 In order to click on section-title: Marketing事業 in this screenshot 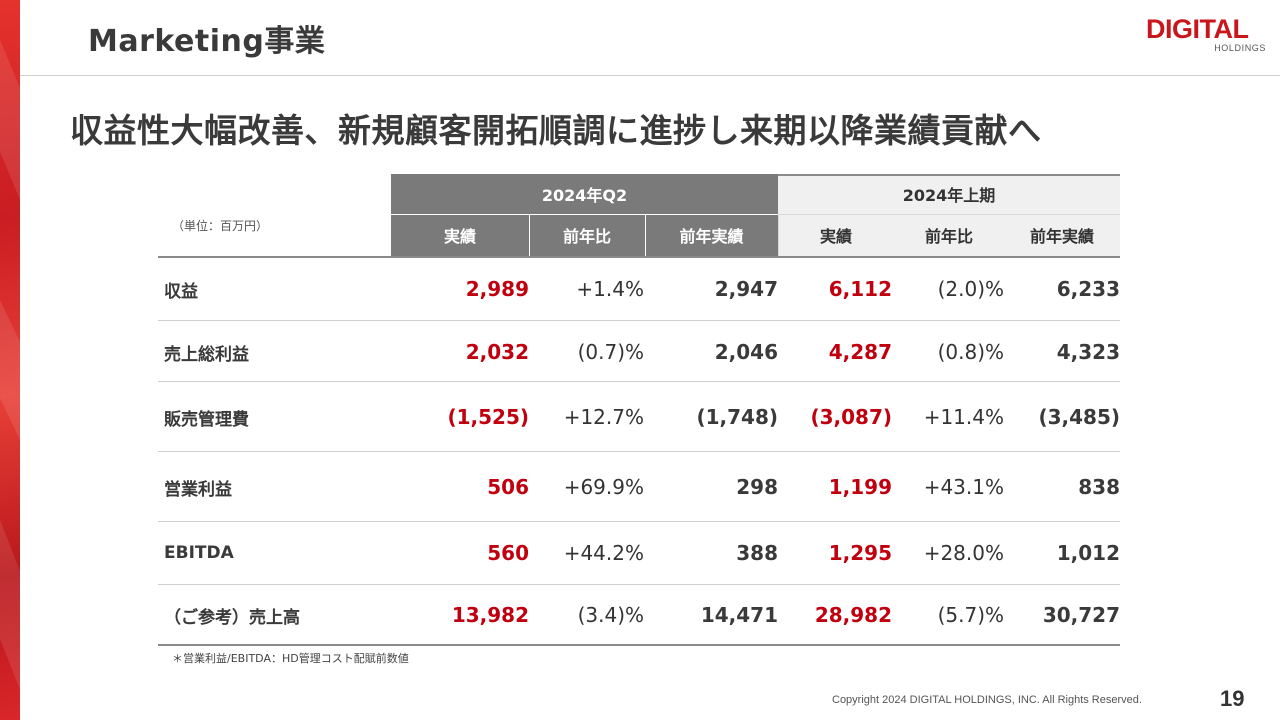, I will do `click(207, 41)`.